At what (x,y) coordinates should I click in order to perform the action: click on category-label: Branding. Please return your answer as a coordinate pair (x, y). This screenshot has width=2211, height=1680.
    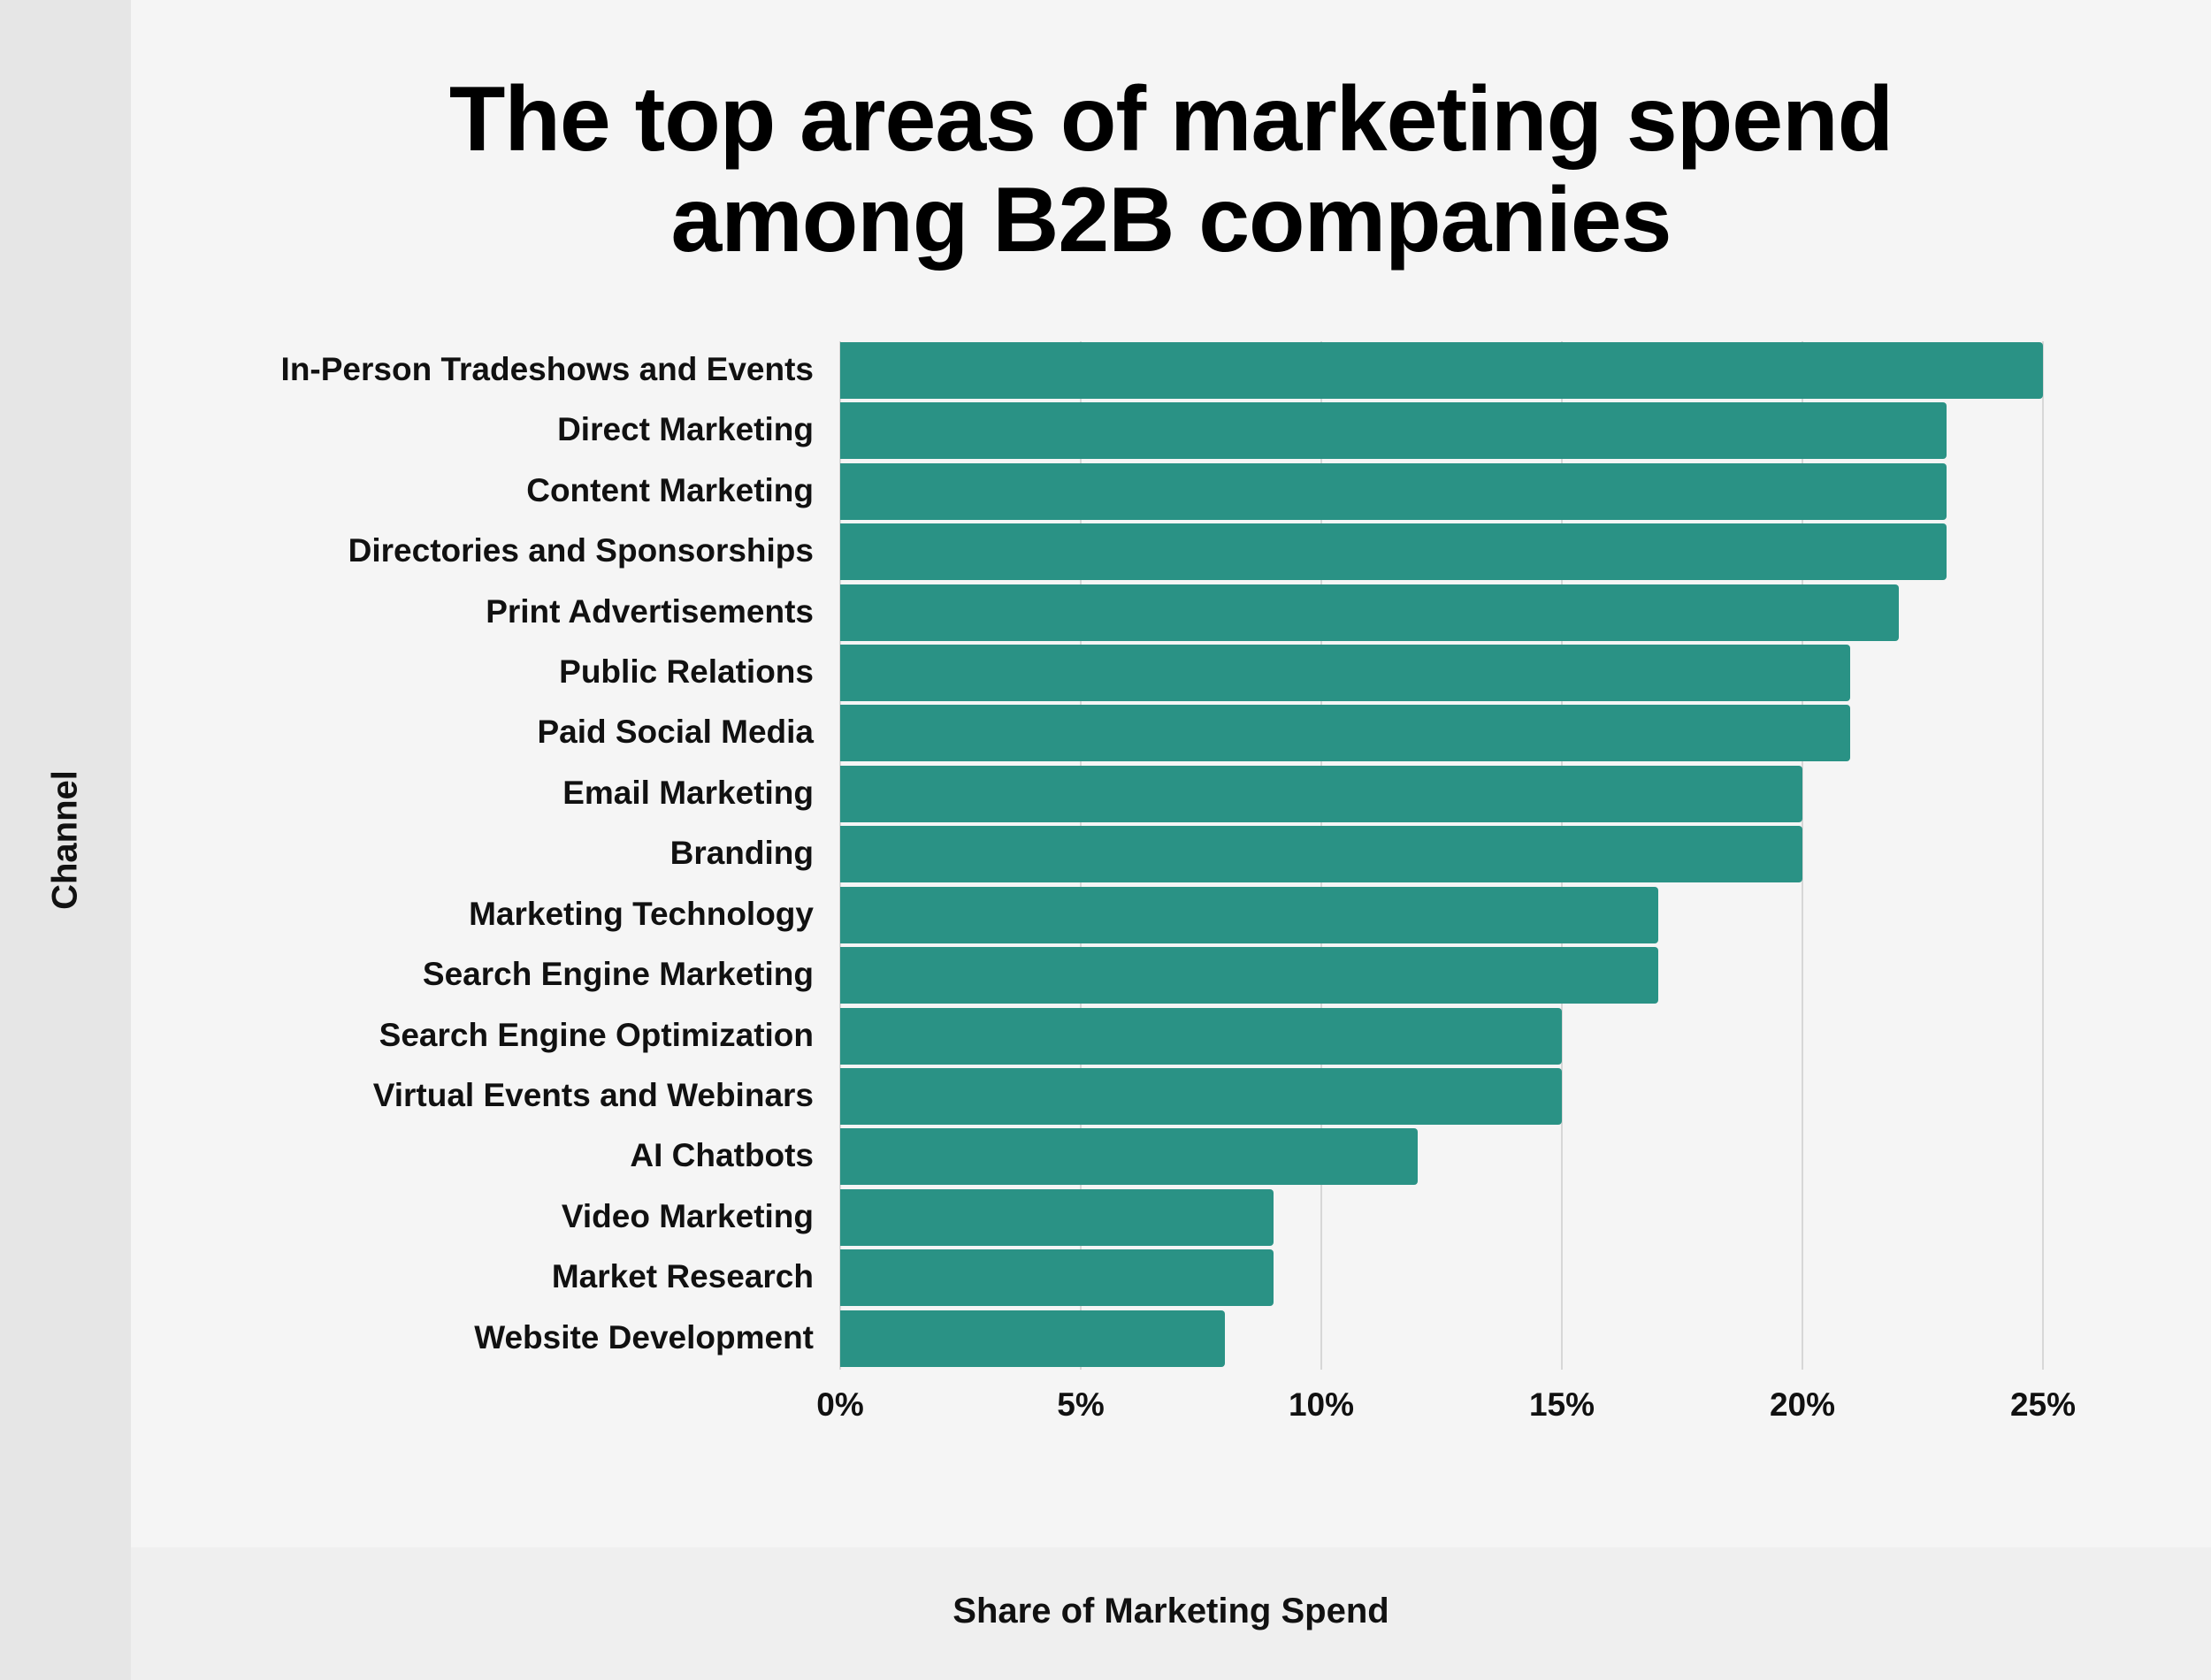
    Looking at the image, I should click on (741, 853).